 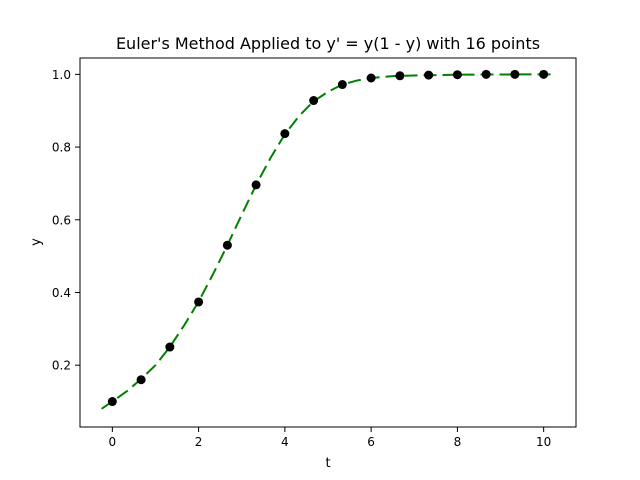 I want to click on y-axis: 0.2 0.4 0.6 0.8 1.0, so click(x=66, y=220).